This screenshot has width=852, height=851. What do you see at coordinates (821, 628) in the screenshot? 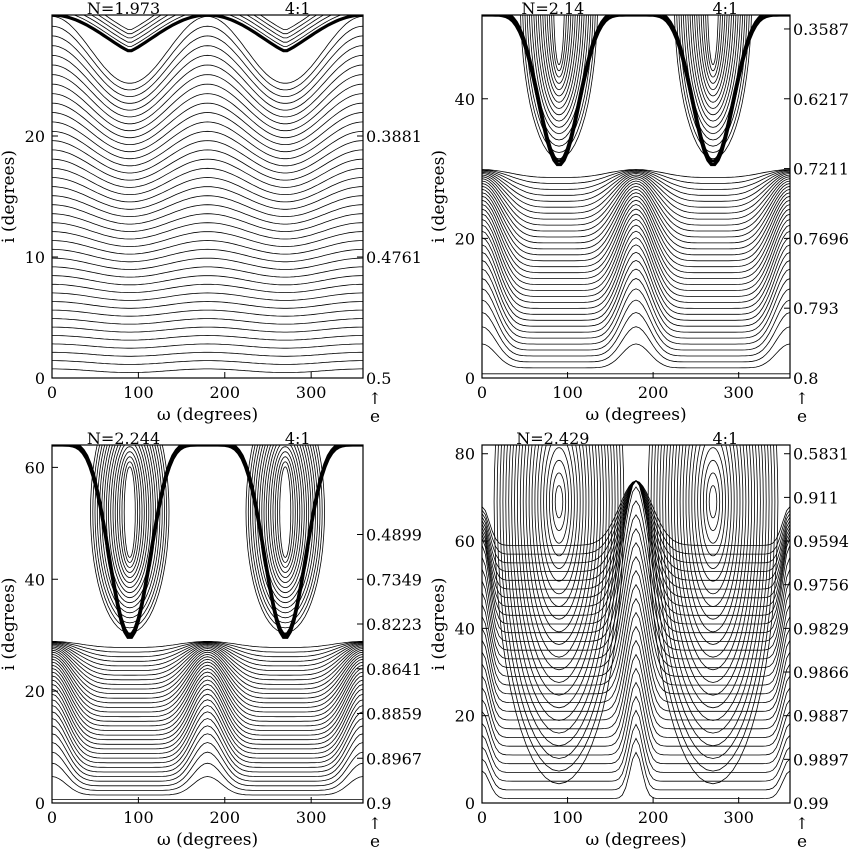
I see `e-tick-label: 0.9829` at bounding box center [821, 628].